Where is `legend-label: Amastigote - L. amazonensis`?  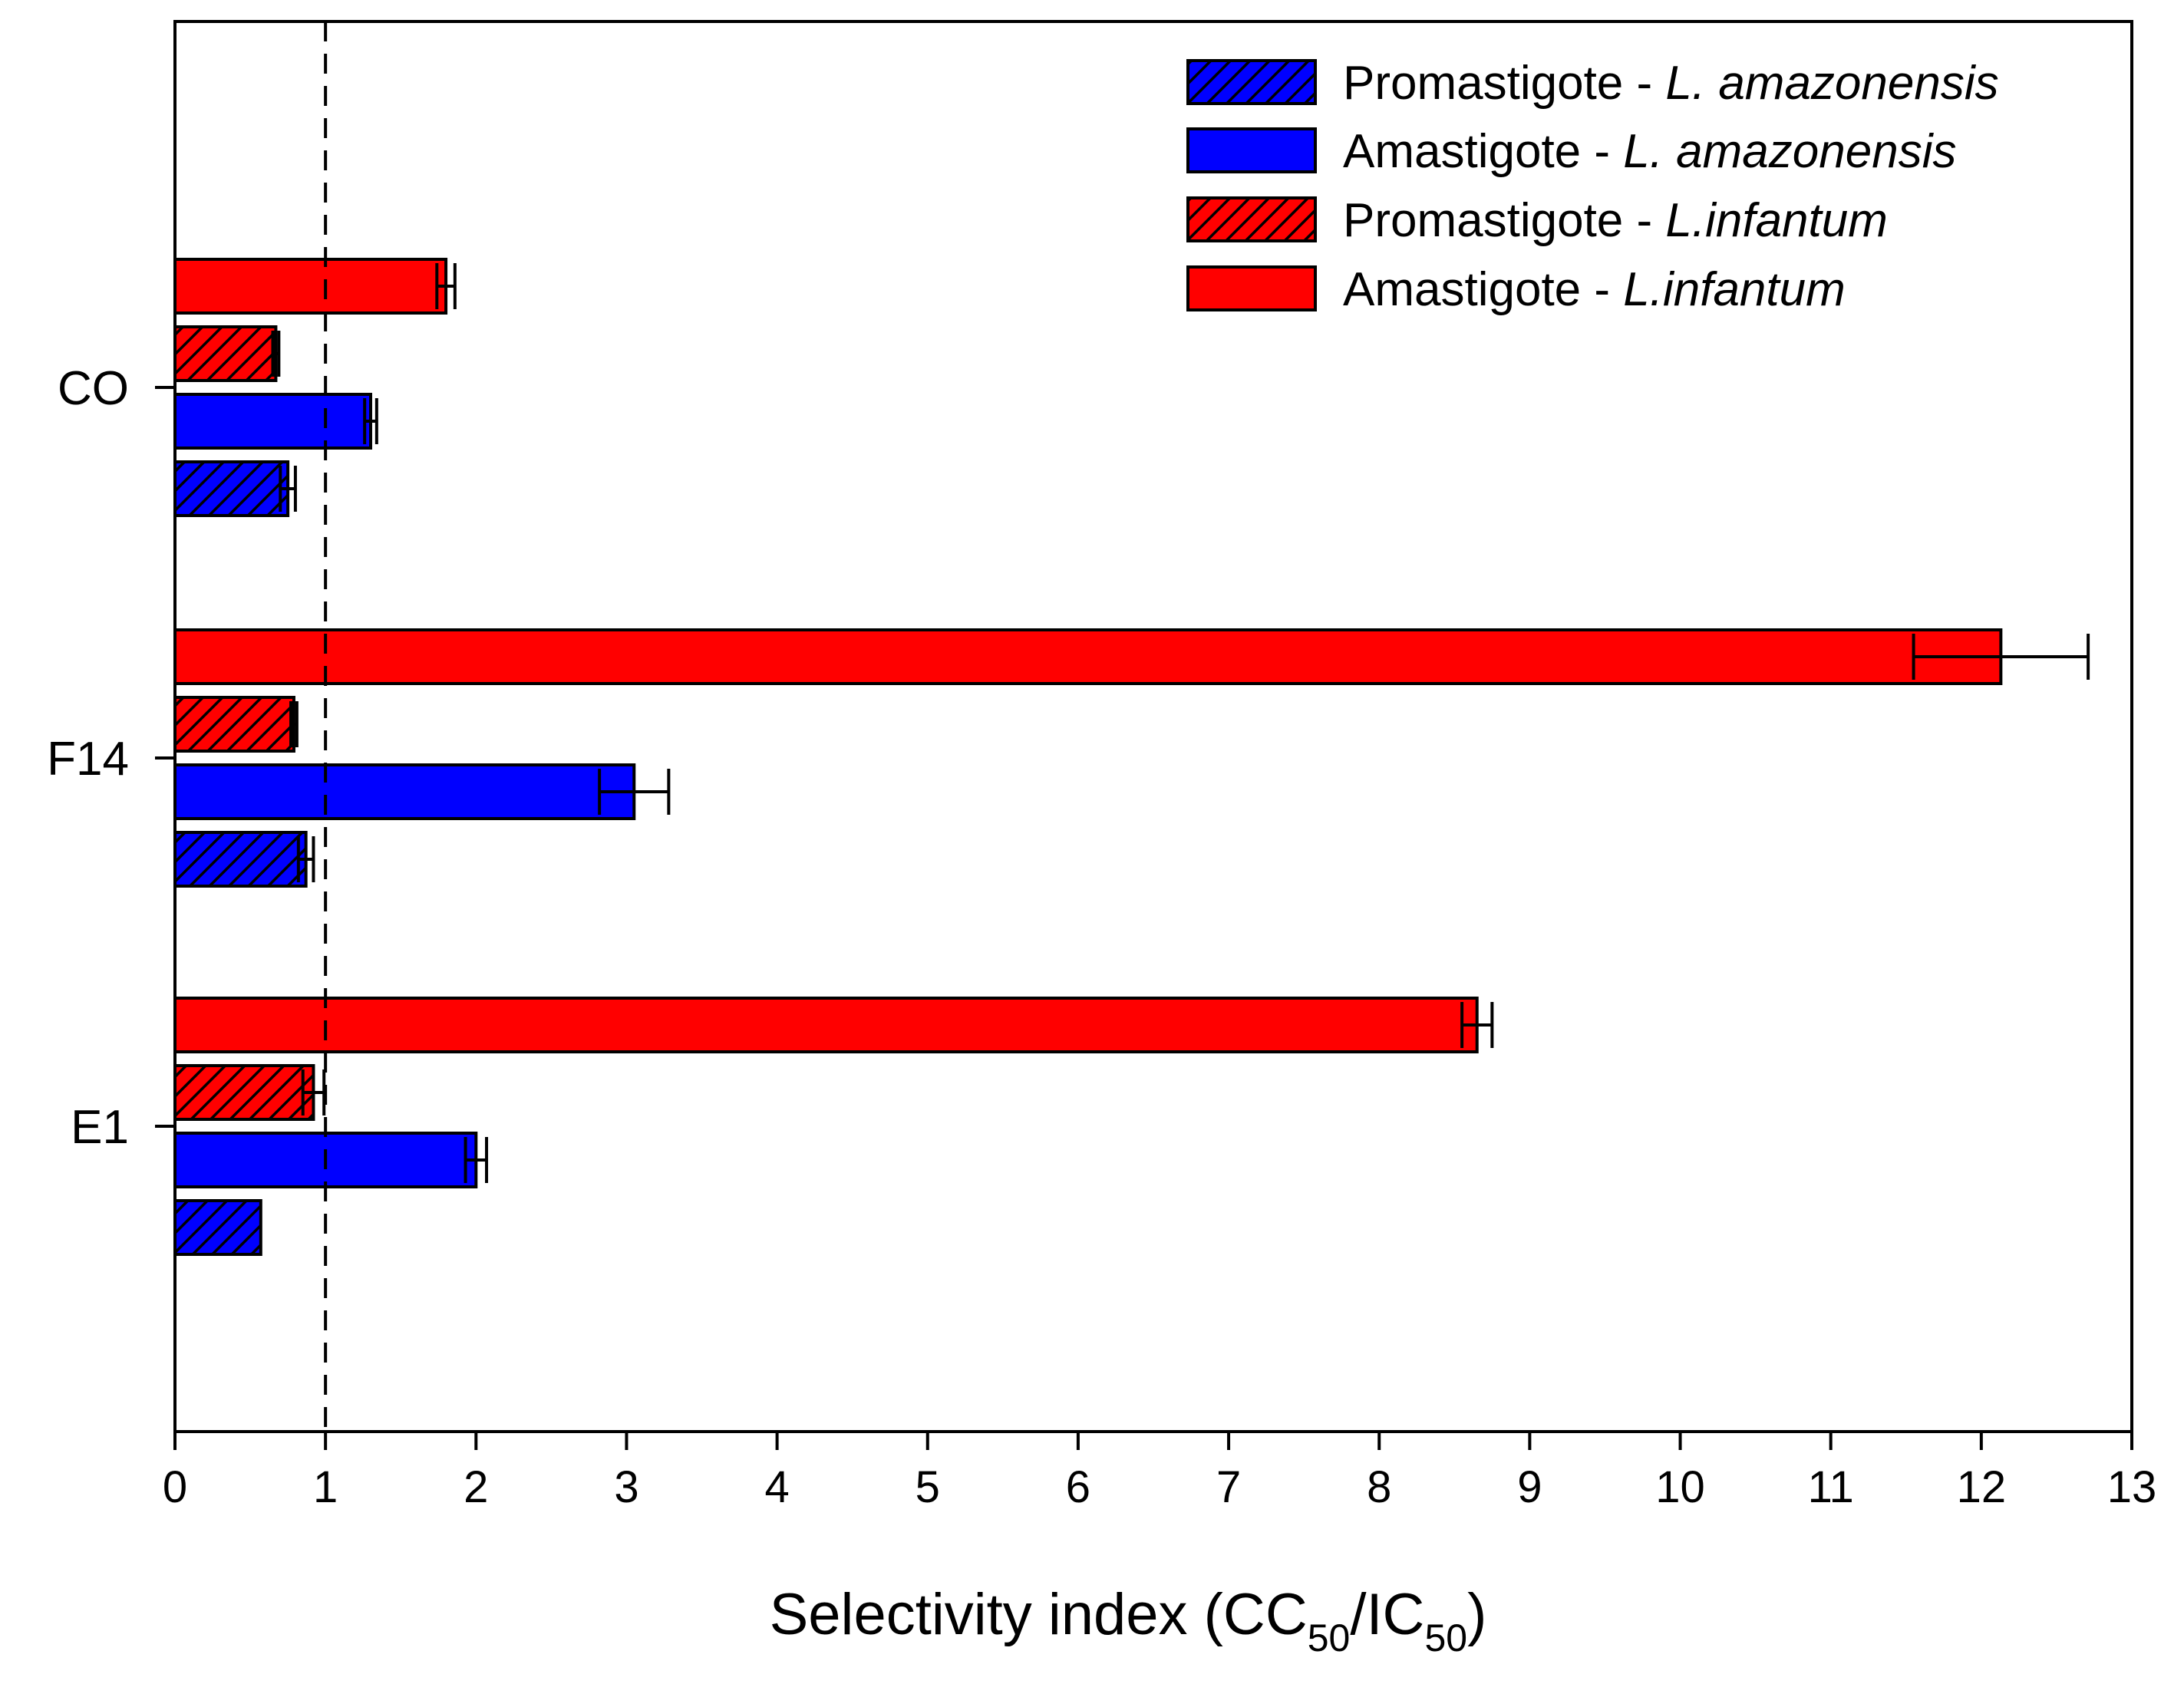
legend-label: Amastigote - L. amazonensis is located at coordinates (1650, 151).